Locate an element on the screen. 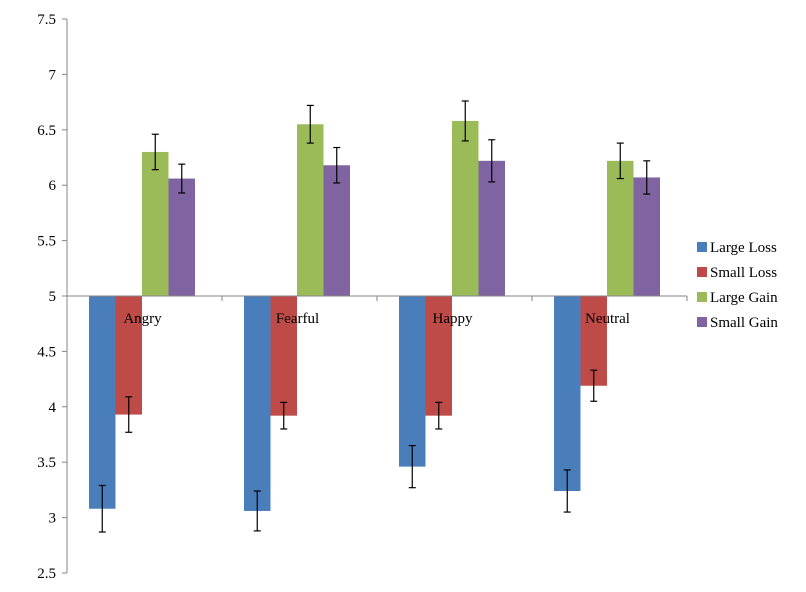  bar-small-loss-fearful is located at coordinates (283, 356).